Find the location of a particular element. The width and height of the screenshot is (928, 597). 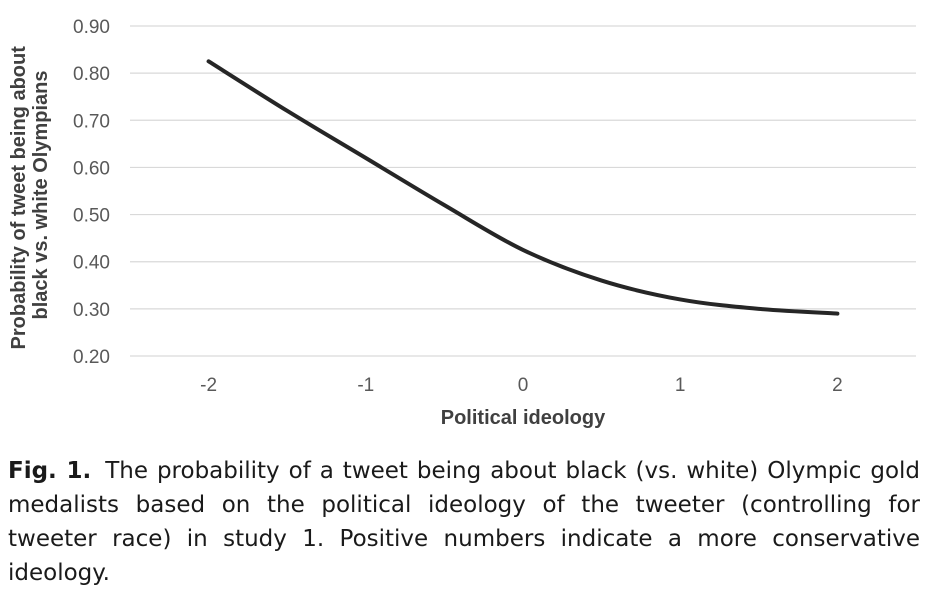

y-tick-label: 0.40 is located at coordinates (91, 263).